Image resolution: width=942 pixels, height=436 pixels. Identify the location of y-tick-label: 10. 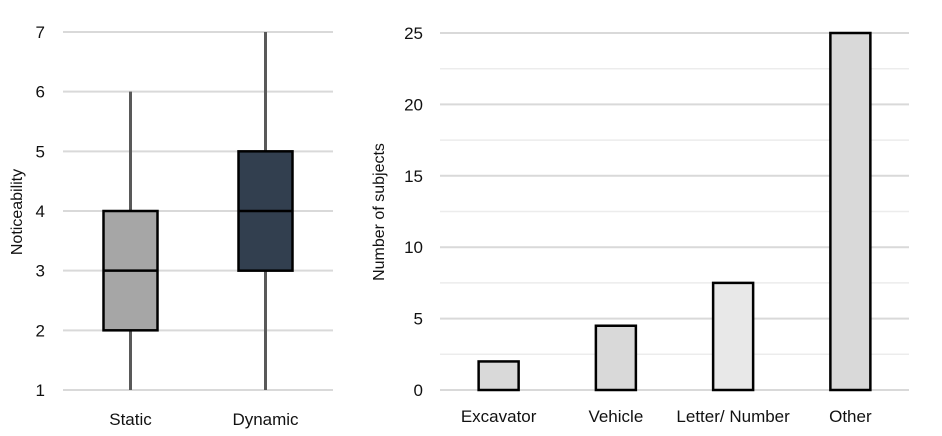
(413, 247).